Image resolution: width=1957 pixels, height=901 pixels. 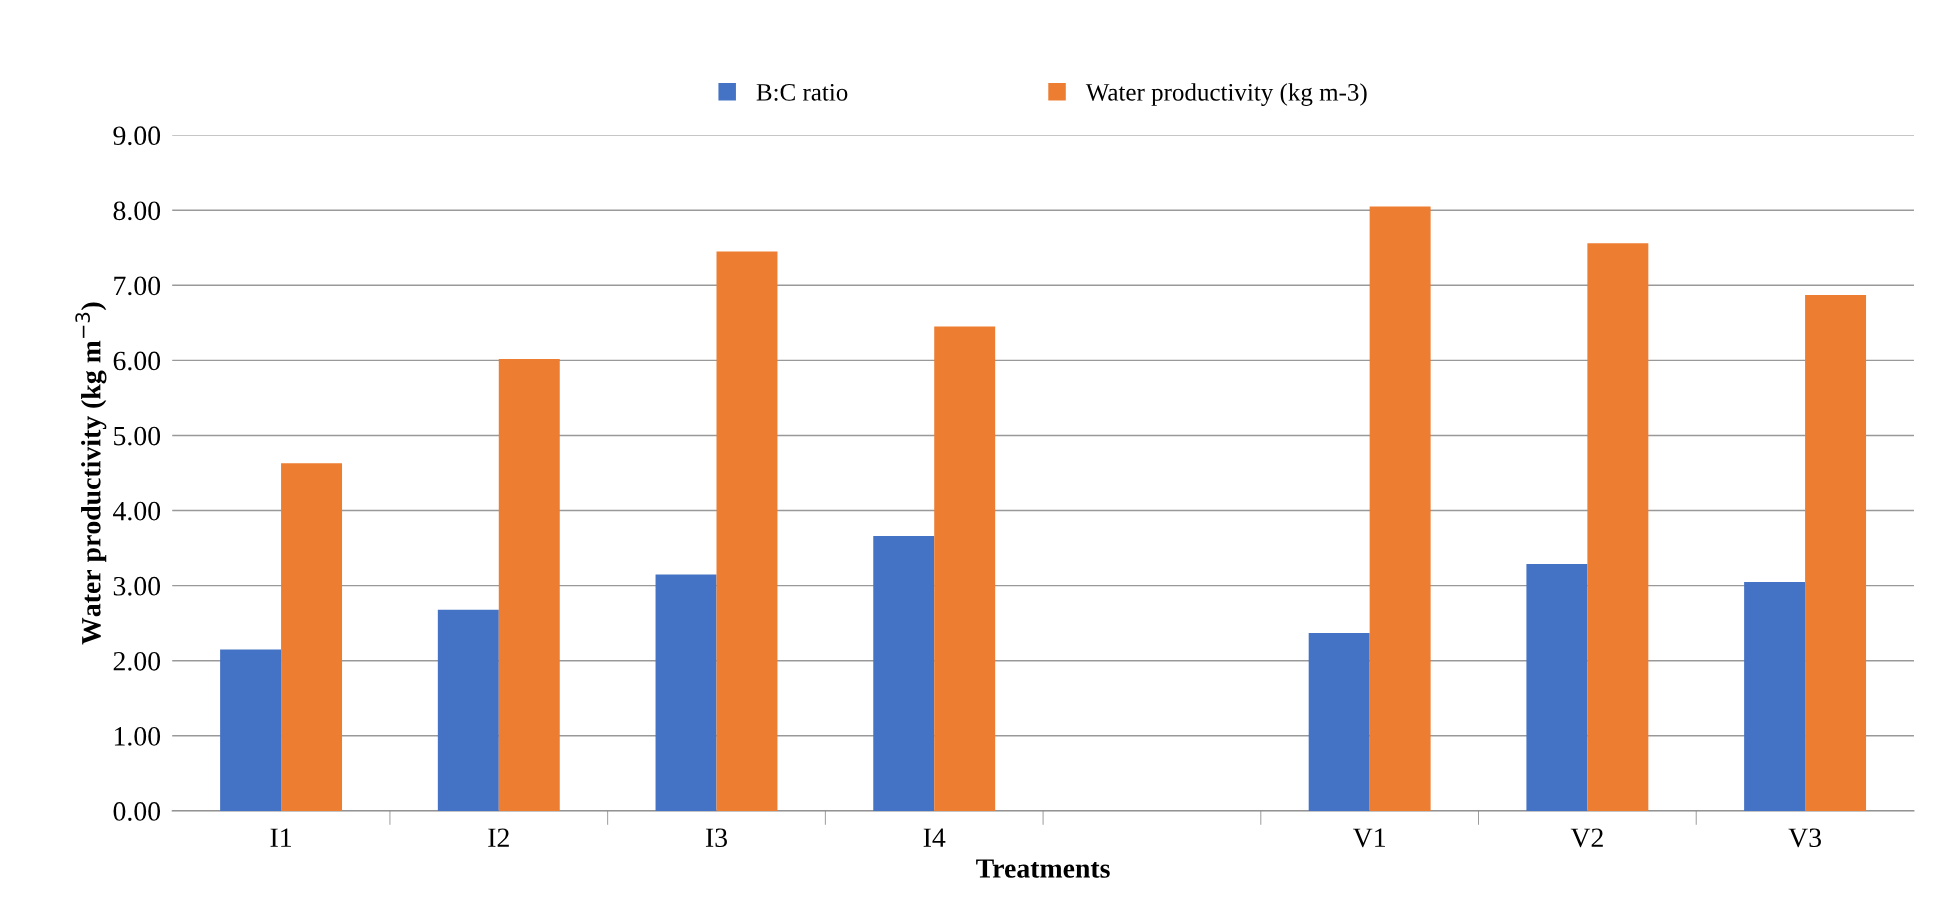 What do you see at coordinates (137, 586) in the screenshot?
I see `y-tick-label: 3.00` at bounding box center [137, 586].